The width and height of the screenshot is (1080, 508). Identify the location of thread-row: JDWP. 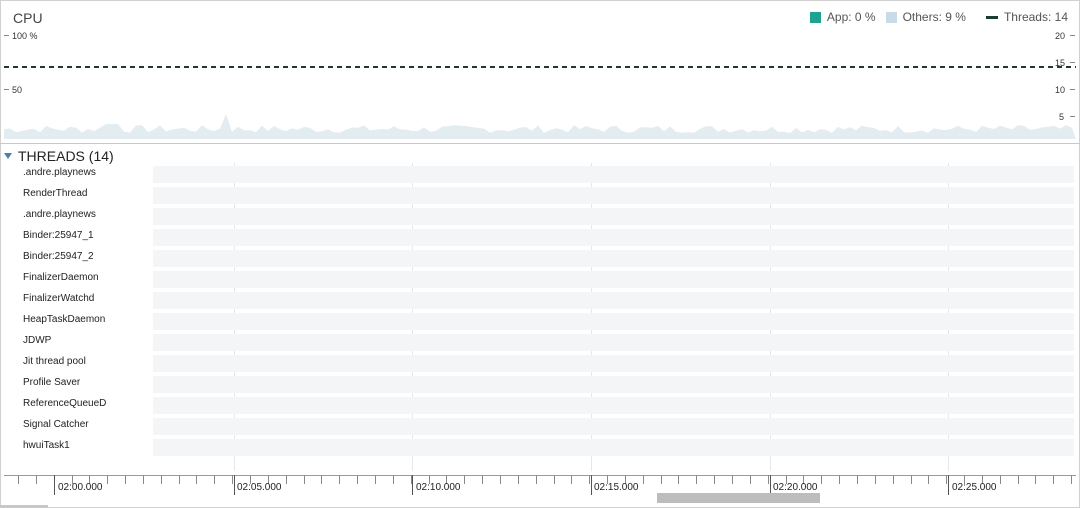
(540, 342).